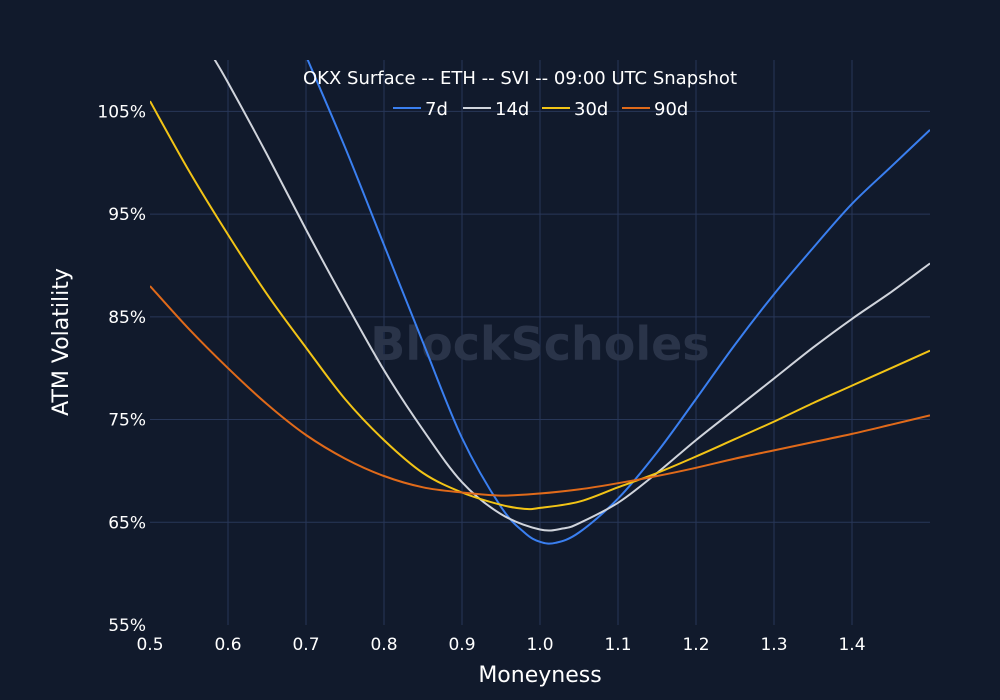 Image resolution: width=1000 pixels, height=700 pixels. I want to click on y-tick-label: 85%, so click(127, 318).